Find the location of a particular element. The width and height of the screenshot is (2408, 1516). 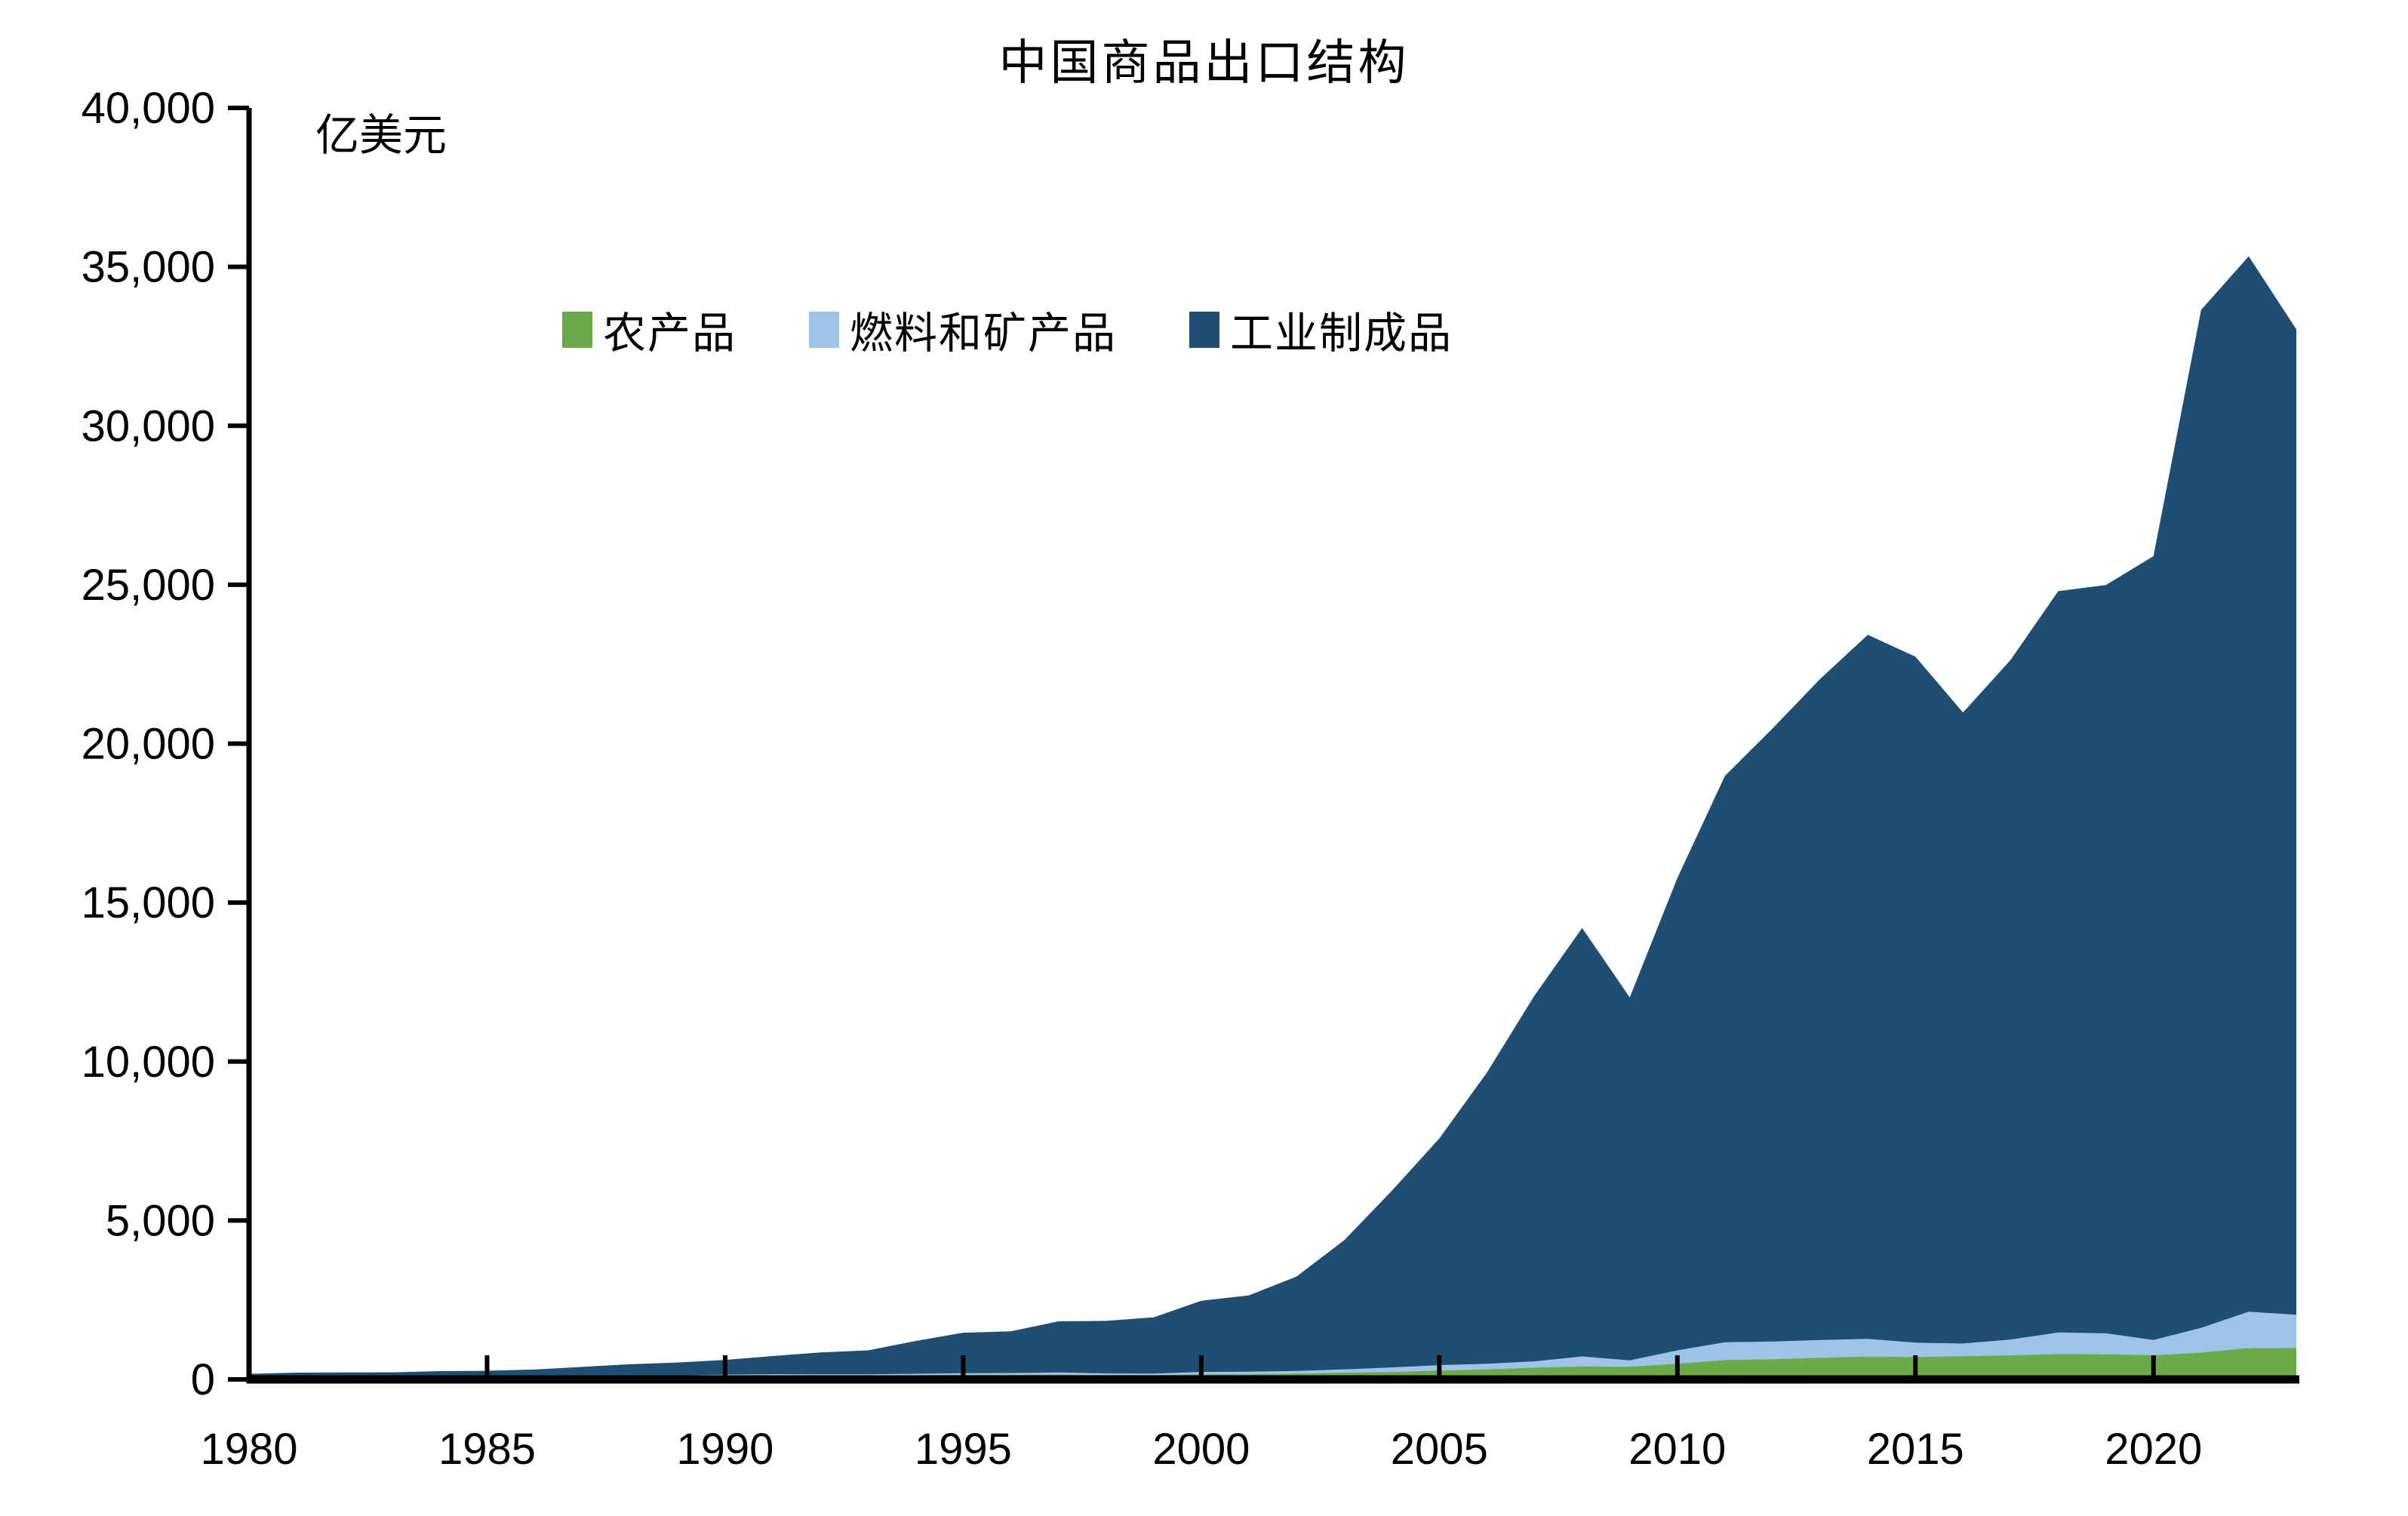

x-tick-label: 1980 is located at coordinates (248, 1449).